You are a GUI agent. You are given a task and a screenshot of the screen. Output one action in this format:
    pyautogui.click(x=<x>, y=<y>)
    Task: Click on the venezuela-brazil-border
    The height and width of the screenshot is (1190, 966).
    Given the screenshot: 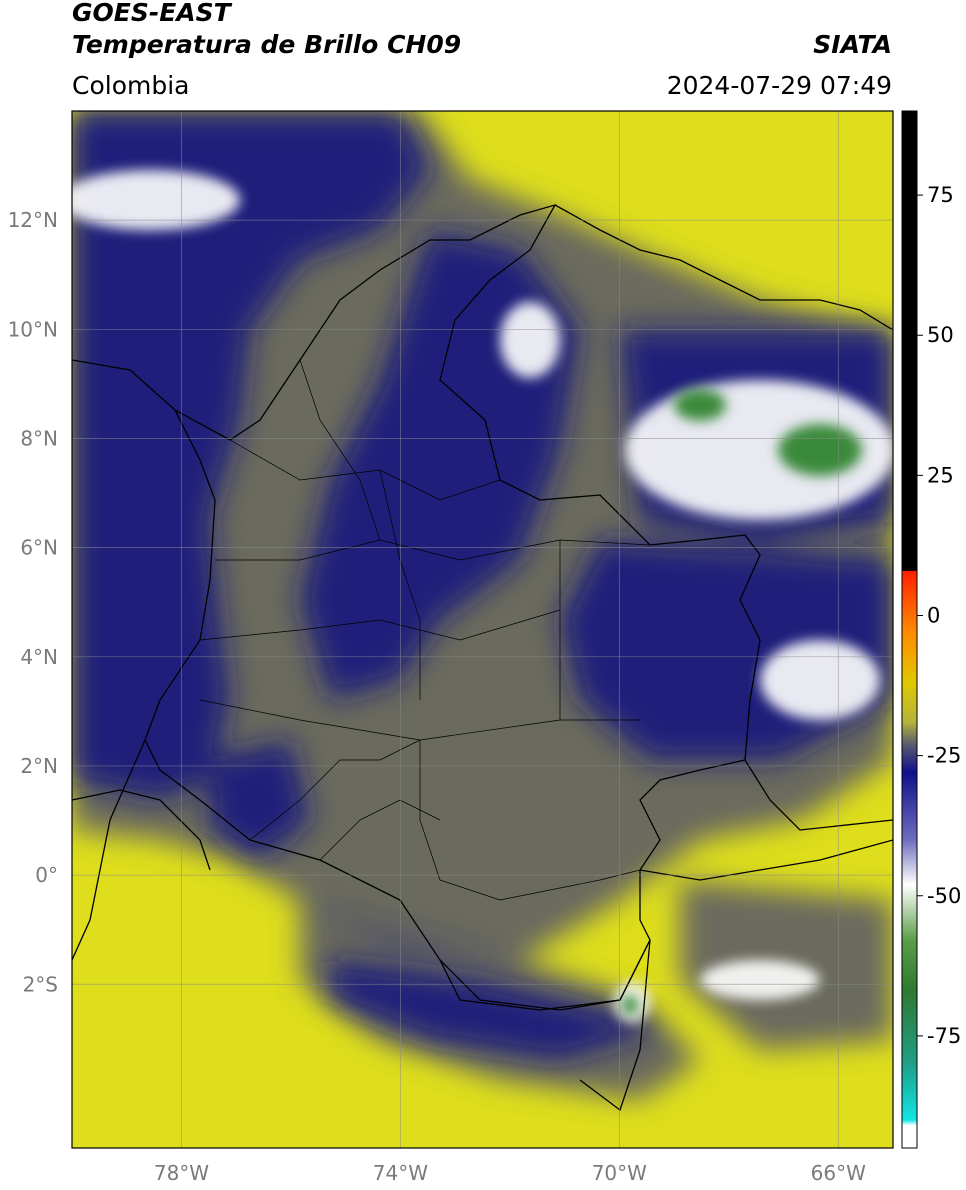 What is the action you would take?
    pyautogui.click(x=818, y=795)
    